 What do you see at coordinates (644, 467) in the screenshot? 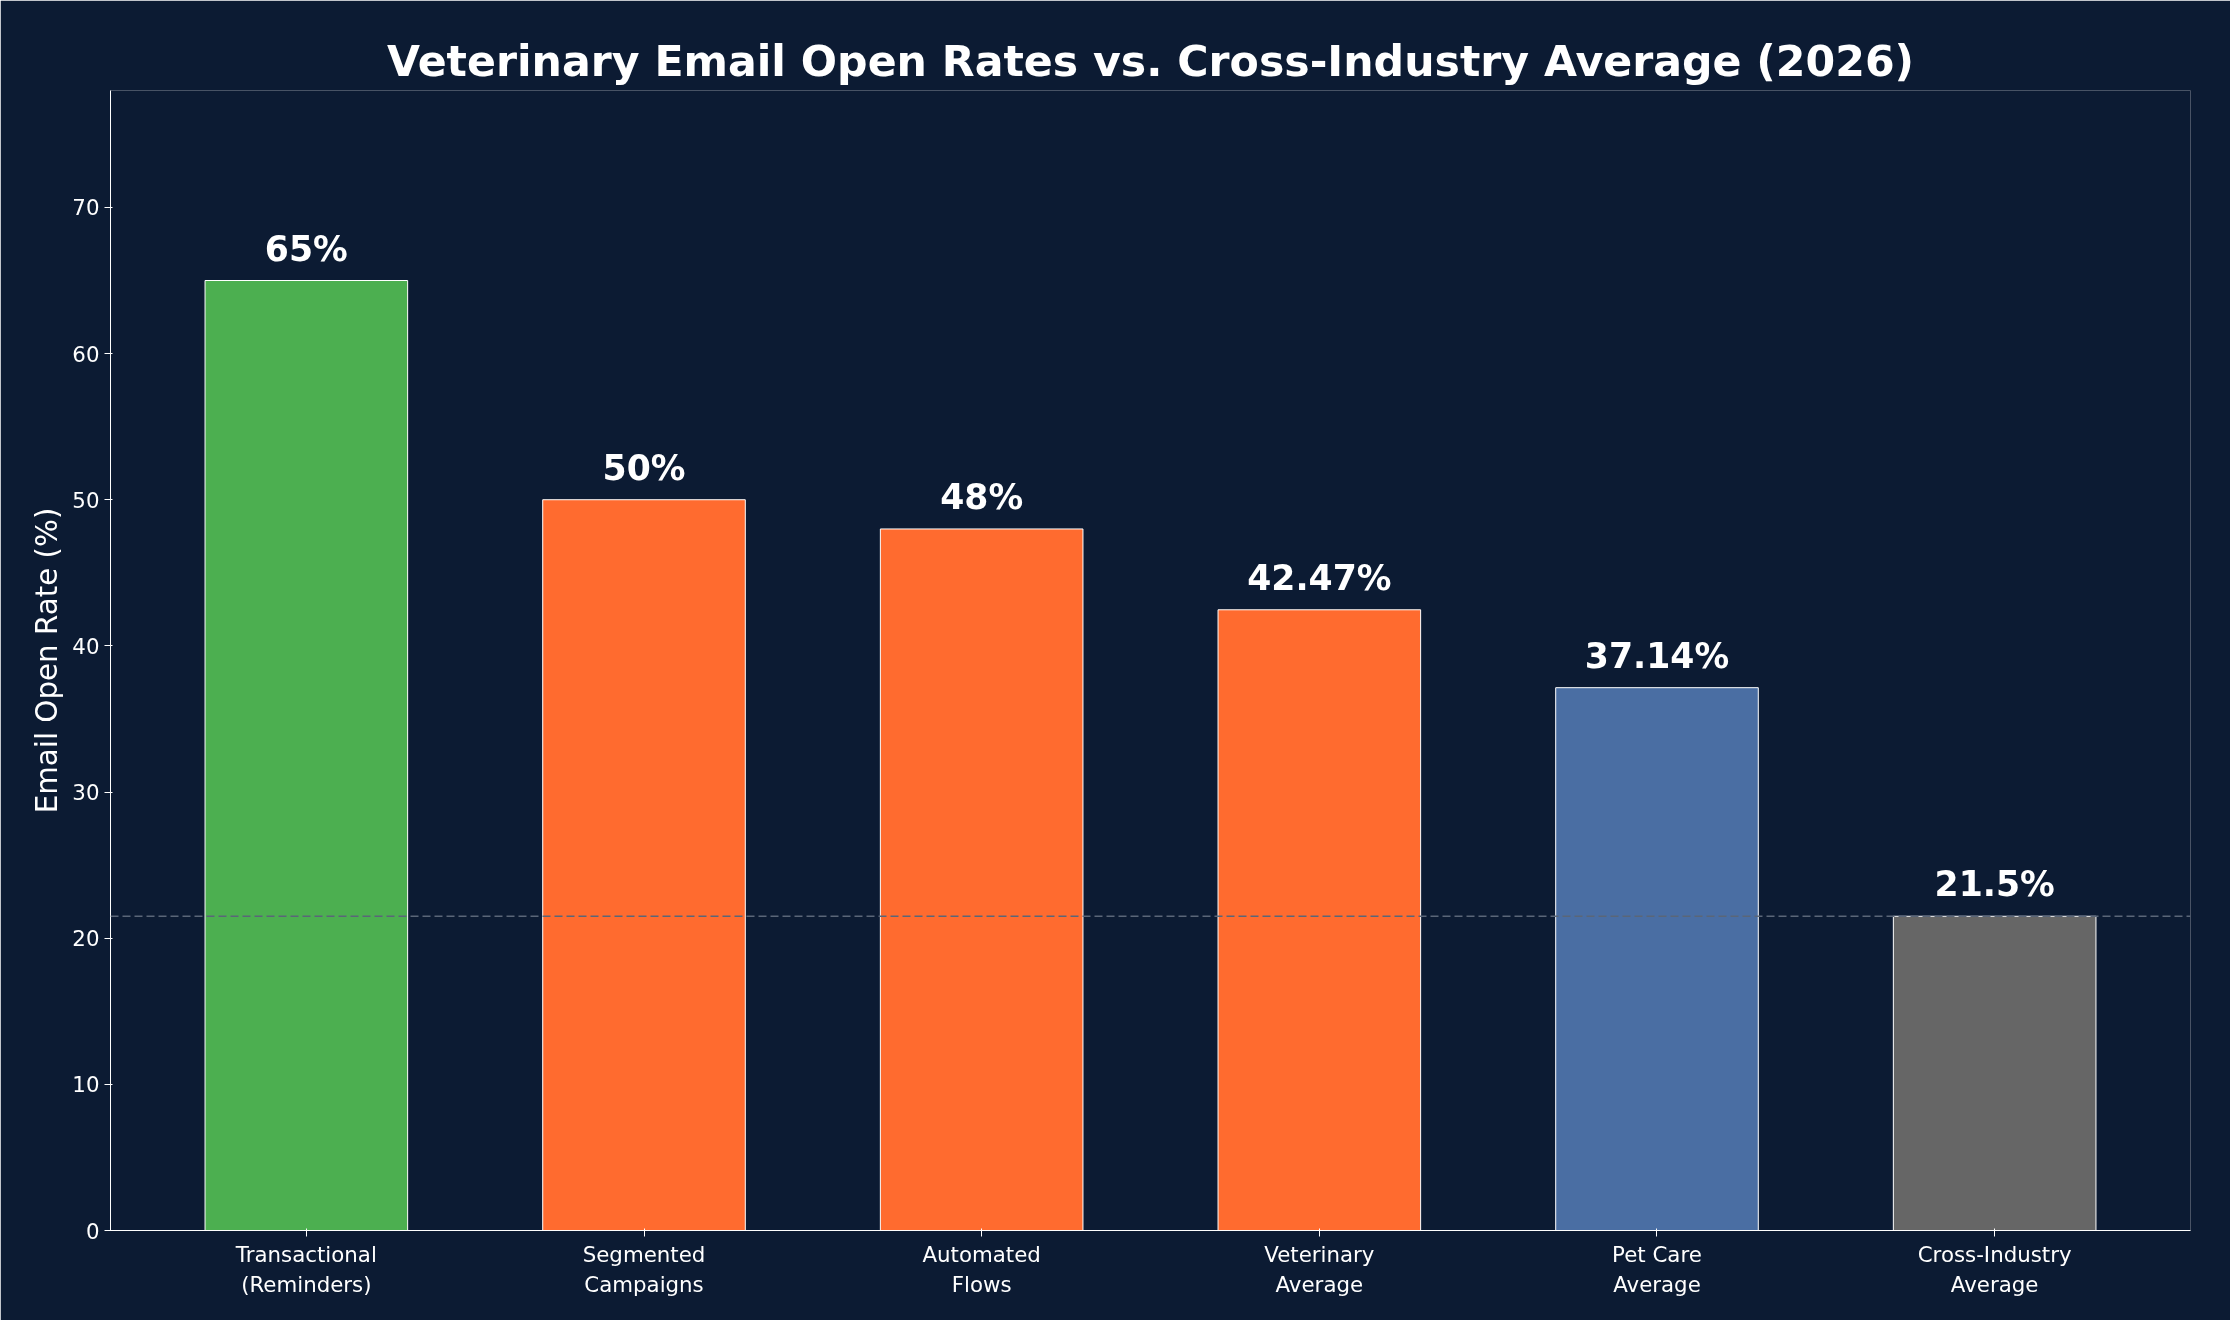
I see `data-label: 50%` at bounding box center [644, 467].